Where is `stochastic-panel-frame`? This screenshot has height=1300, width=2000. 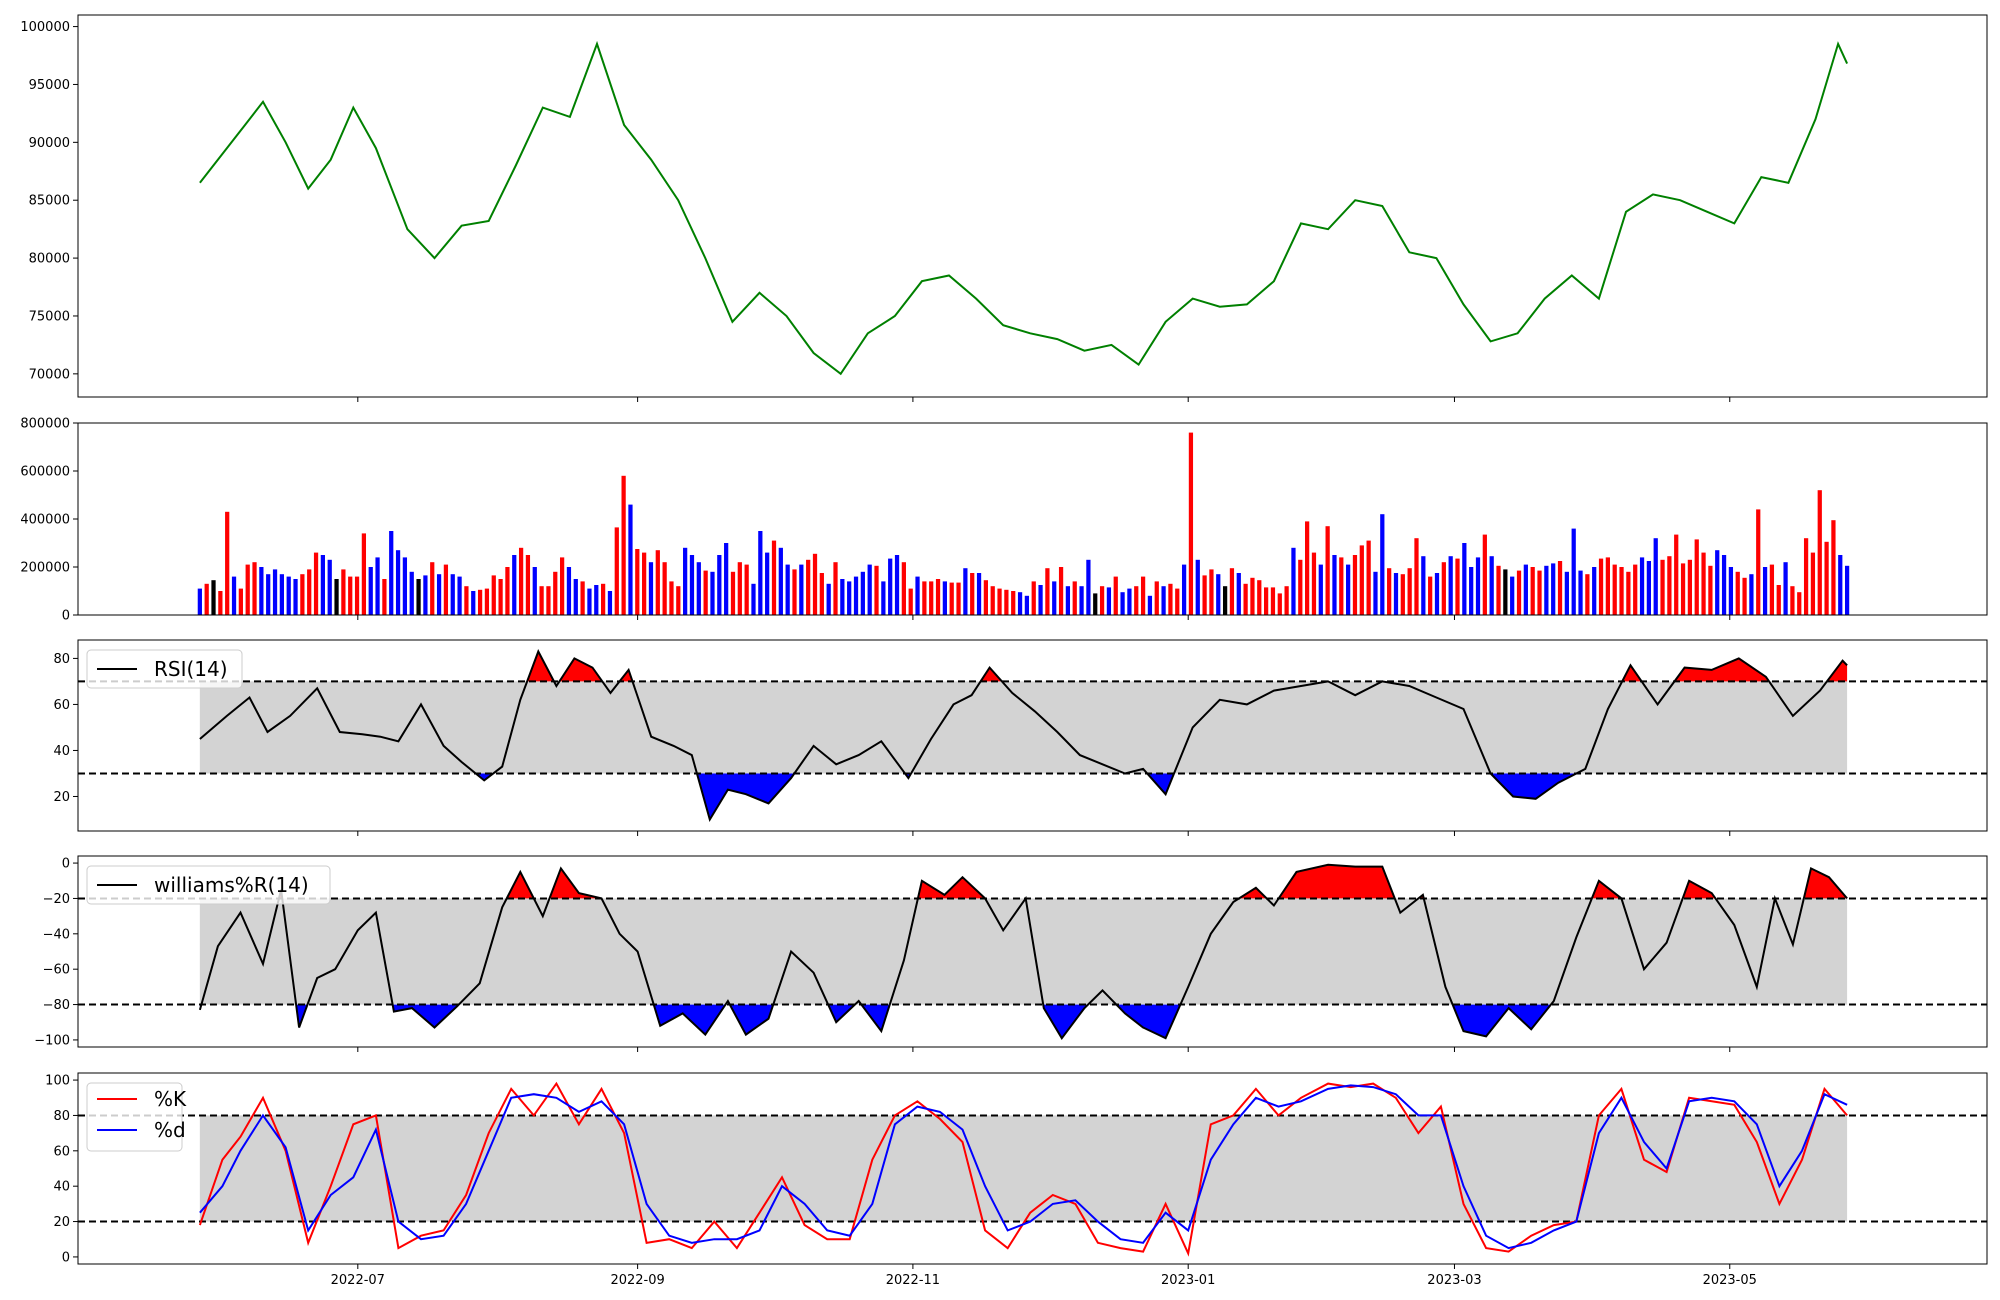
stochastic-panel-frame is located at coordinates (1032, 1168).